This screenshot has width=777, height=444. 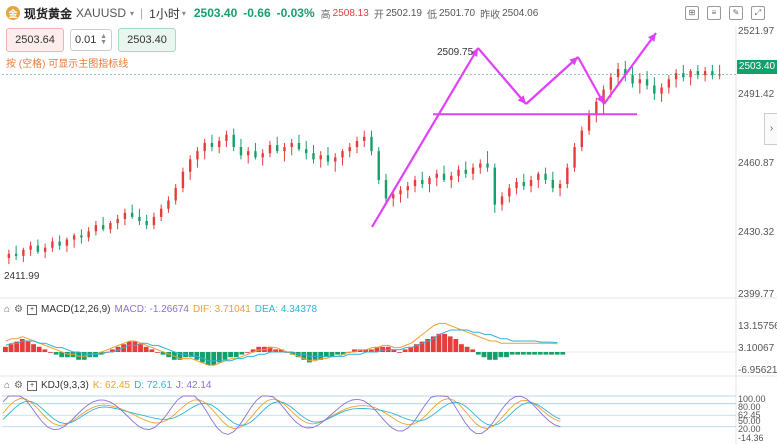 I want to click on indicator-hint: 按 (空格) 可显示主图指标线, so click(x=67, y=64).